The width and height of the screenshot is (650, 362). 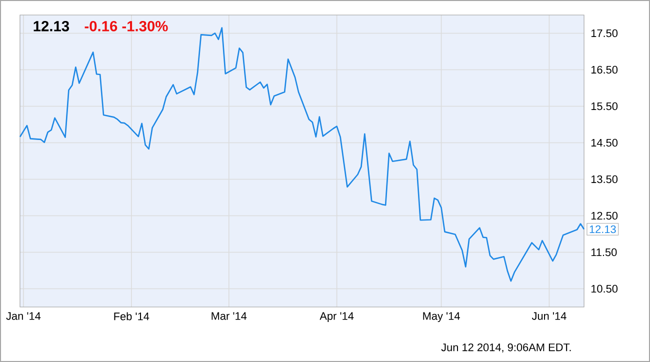 I want to click on x-tick-label: Jan '14, so click(x=23, y=316).